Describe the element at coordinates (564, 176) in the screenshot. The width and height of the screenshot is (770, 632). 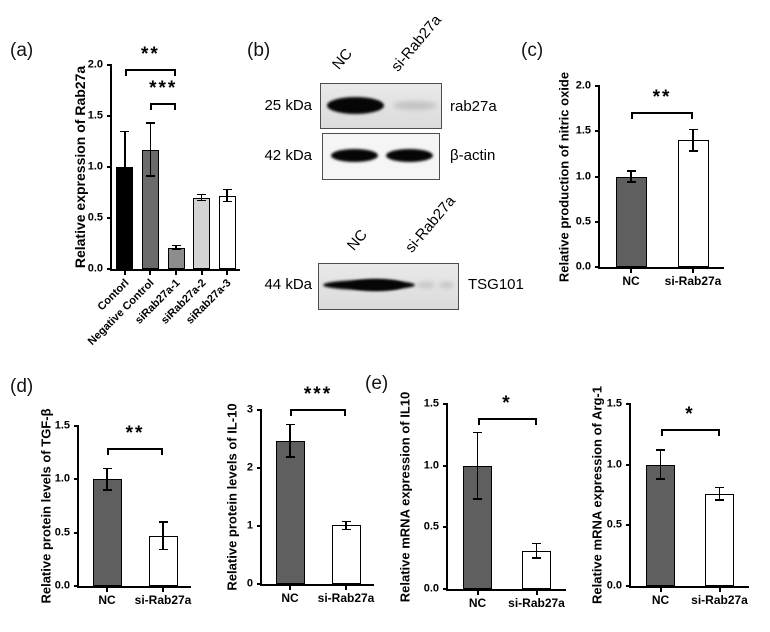
I see `y-axis-title: Relative production of nitric oxide` at that location.